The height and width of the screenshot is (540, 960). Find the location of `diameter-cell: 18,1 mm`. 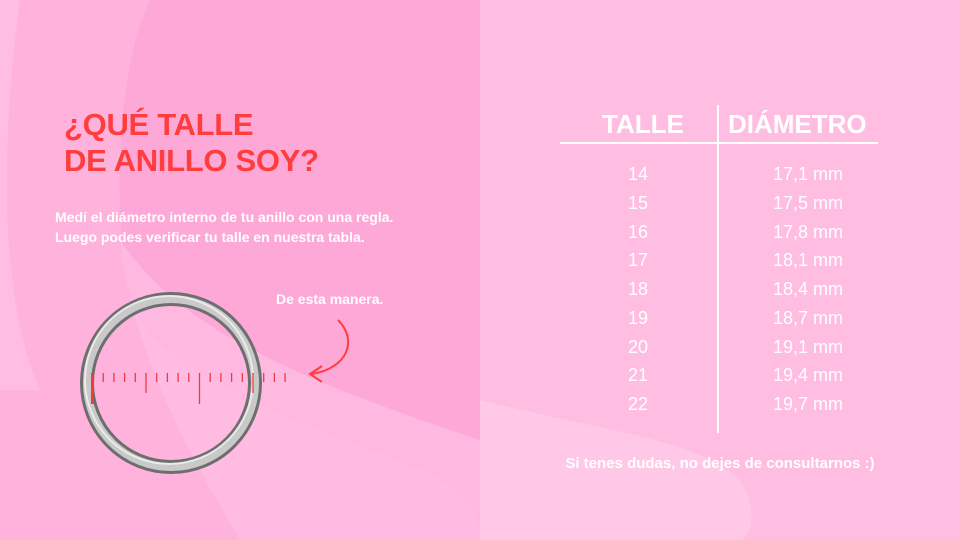

diameter-cell: 18,1 mm is located at coordinates (808, 260).